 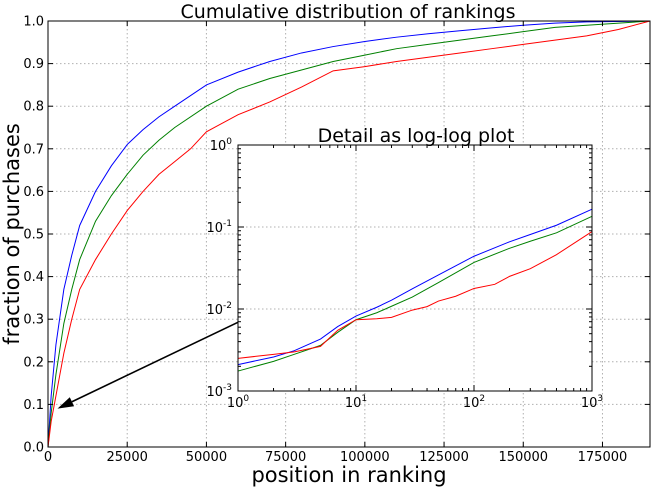 What do you see at coordinates (348, 12) in the screenshot?
I see `main-title: Cumulative distribution of rankings` at bounding box center [348, 12].